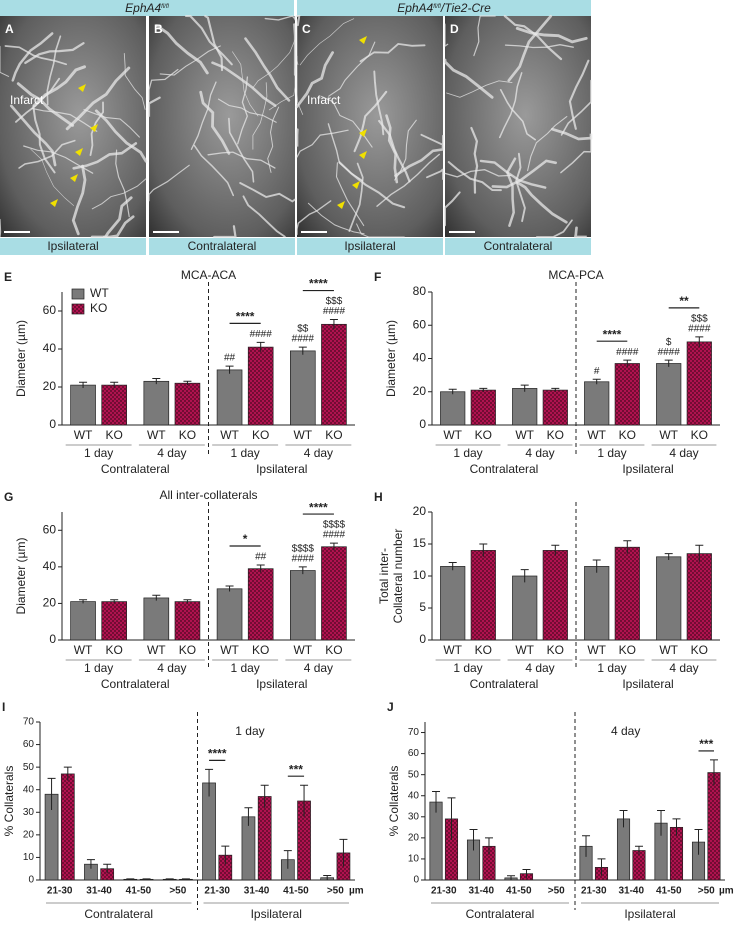  I want to click on bracket-label: ***, so click(296, 769).